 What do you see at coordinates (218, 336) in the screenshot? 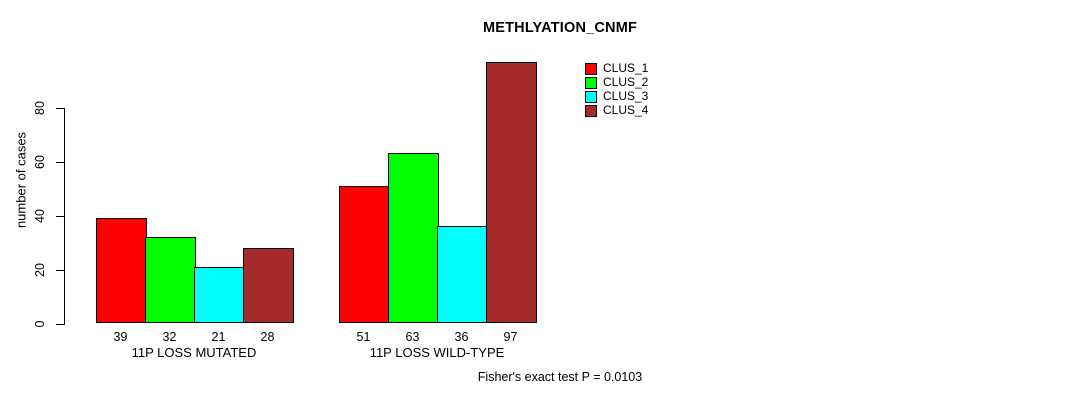
I see `bar-value-label: 21` at bounding box center [218, 336].